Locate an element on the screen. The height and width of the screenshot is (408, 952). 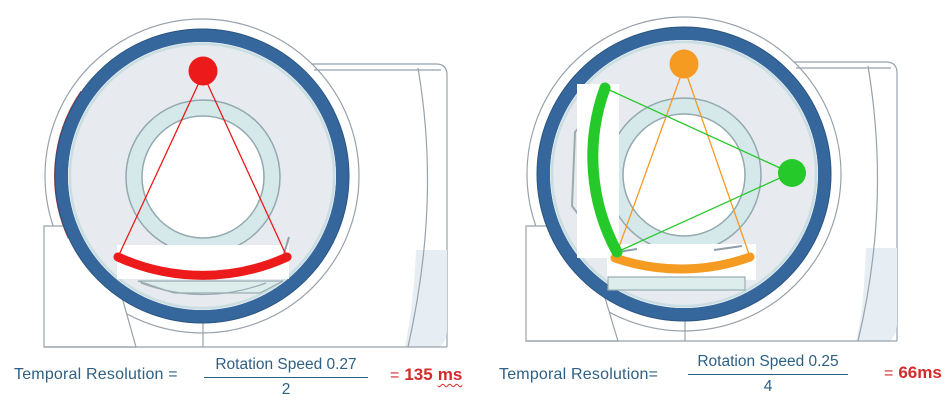
table-dish-curve is located at coordinates (203, 289).